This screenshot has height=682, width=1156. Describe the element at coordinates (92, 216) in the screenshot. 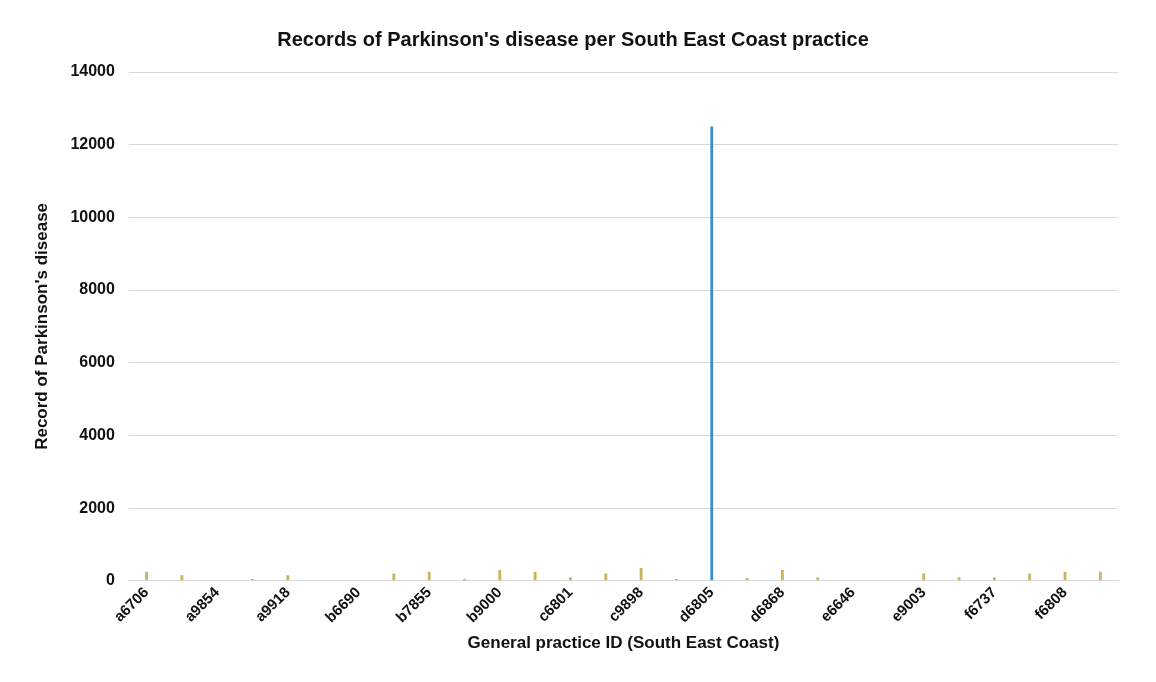

I see `y-tick-label: 10000` at that location.